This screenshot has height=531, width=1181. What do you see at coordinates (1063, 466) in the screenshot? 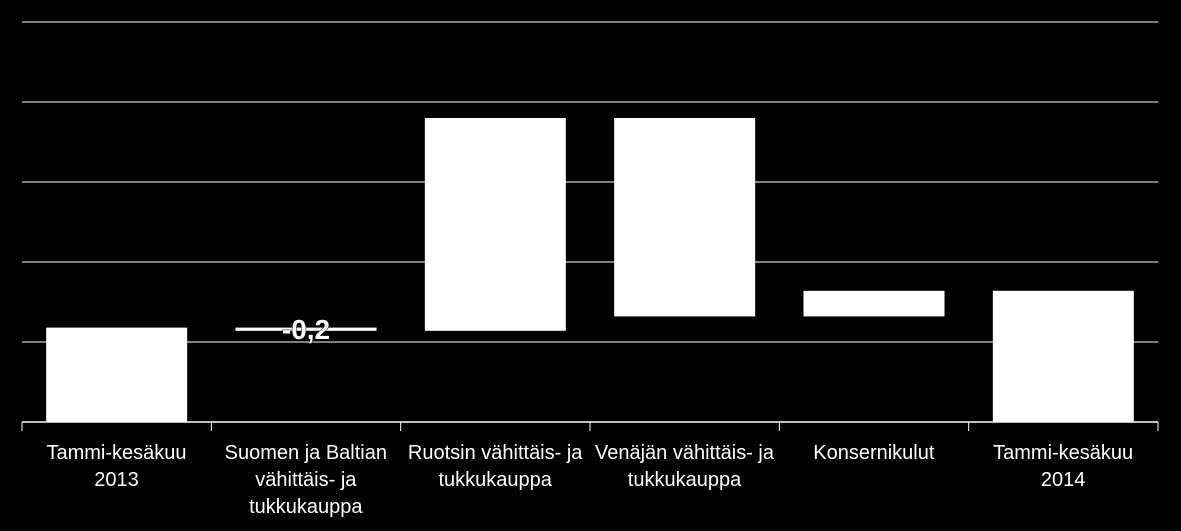
I see `x-tick-label: Tammi-kesäkuu 2014` at bounding box center [1063, 466].